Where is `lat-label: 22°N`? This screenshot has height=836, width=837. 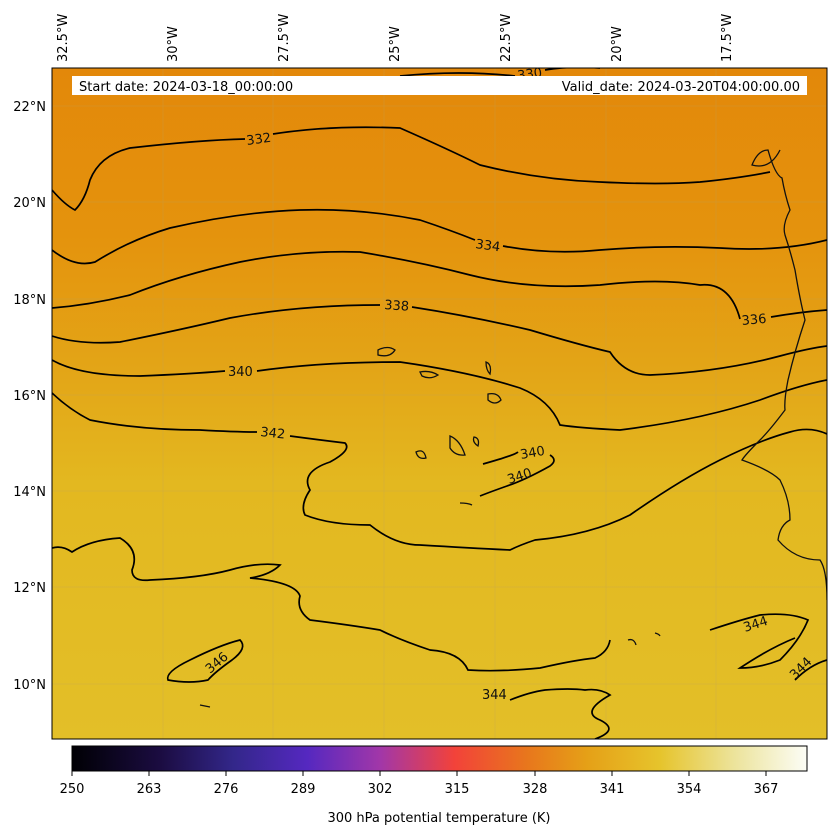 lat-label: 22°N is located at coordinates (29, 107).